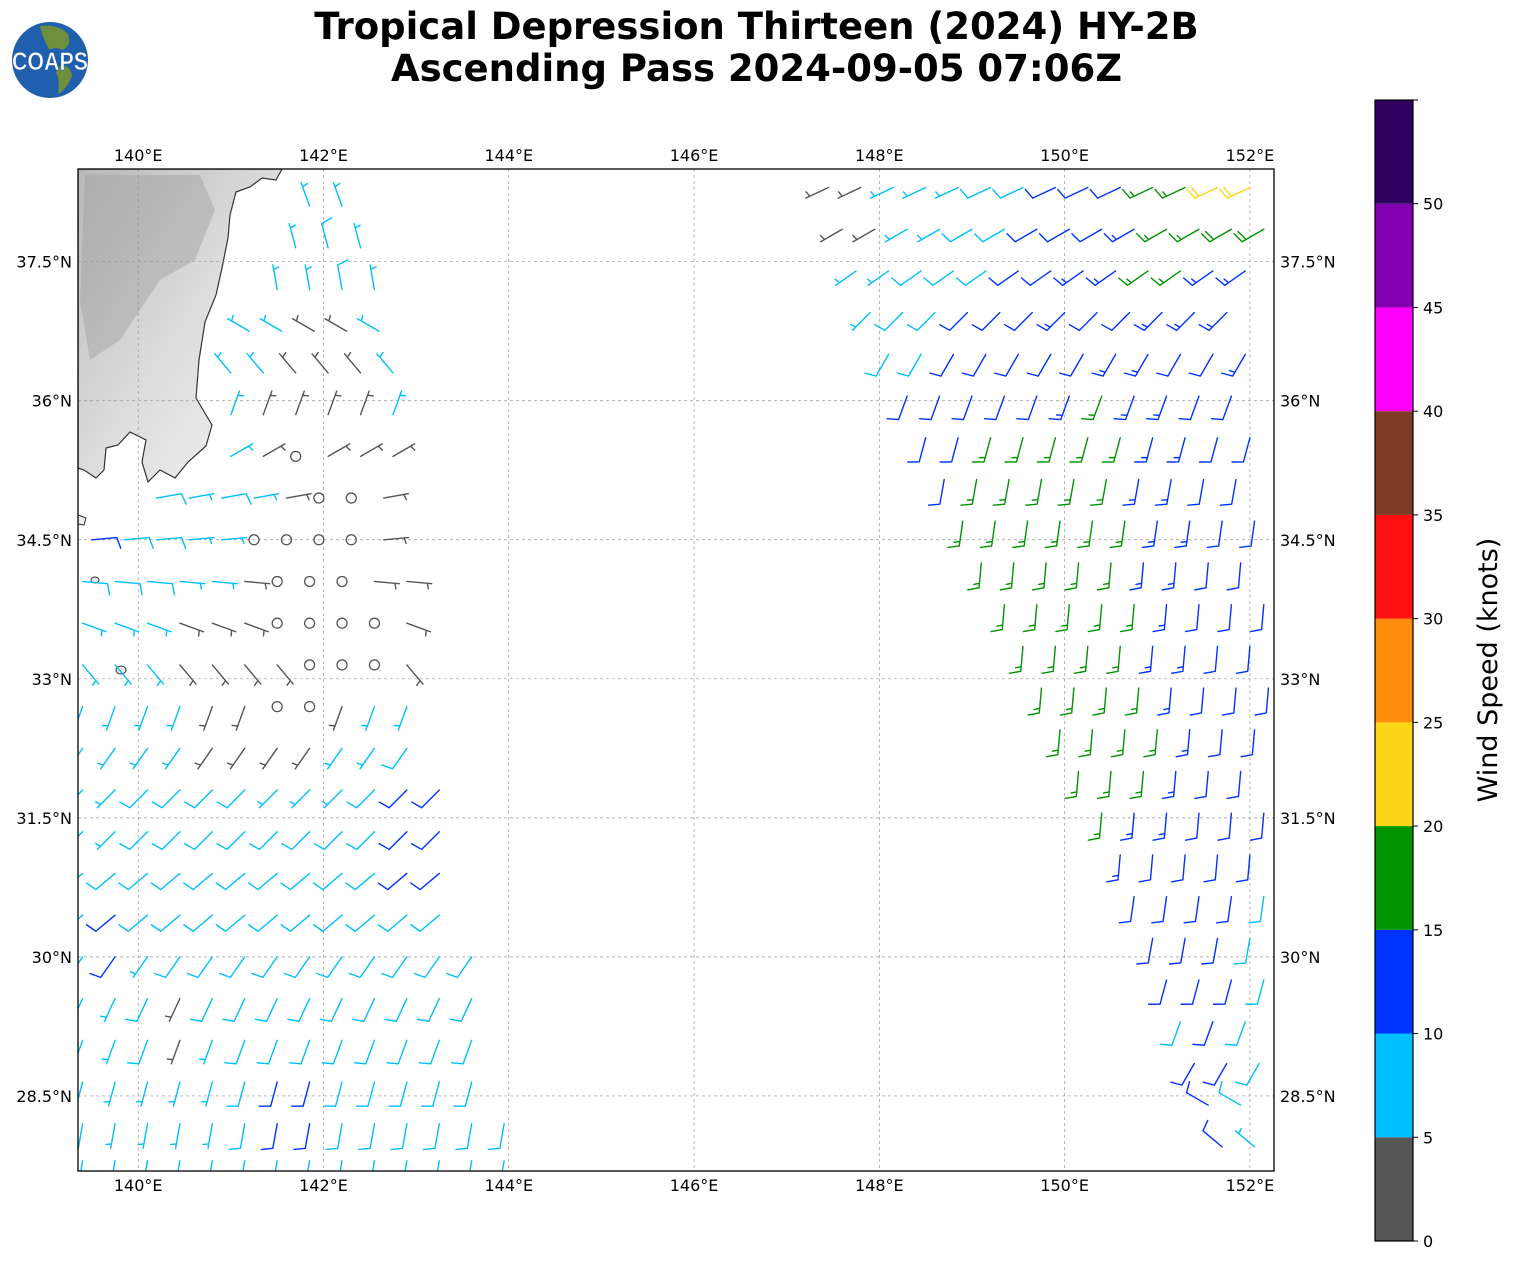 This screenshot has width=1513, height=1264. Describe the element at coordinates (1394, 670) in the screenshot. I see `colorbar-frame` at that location.